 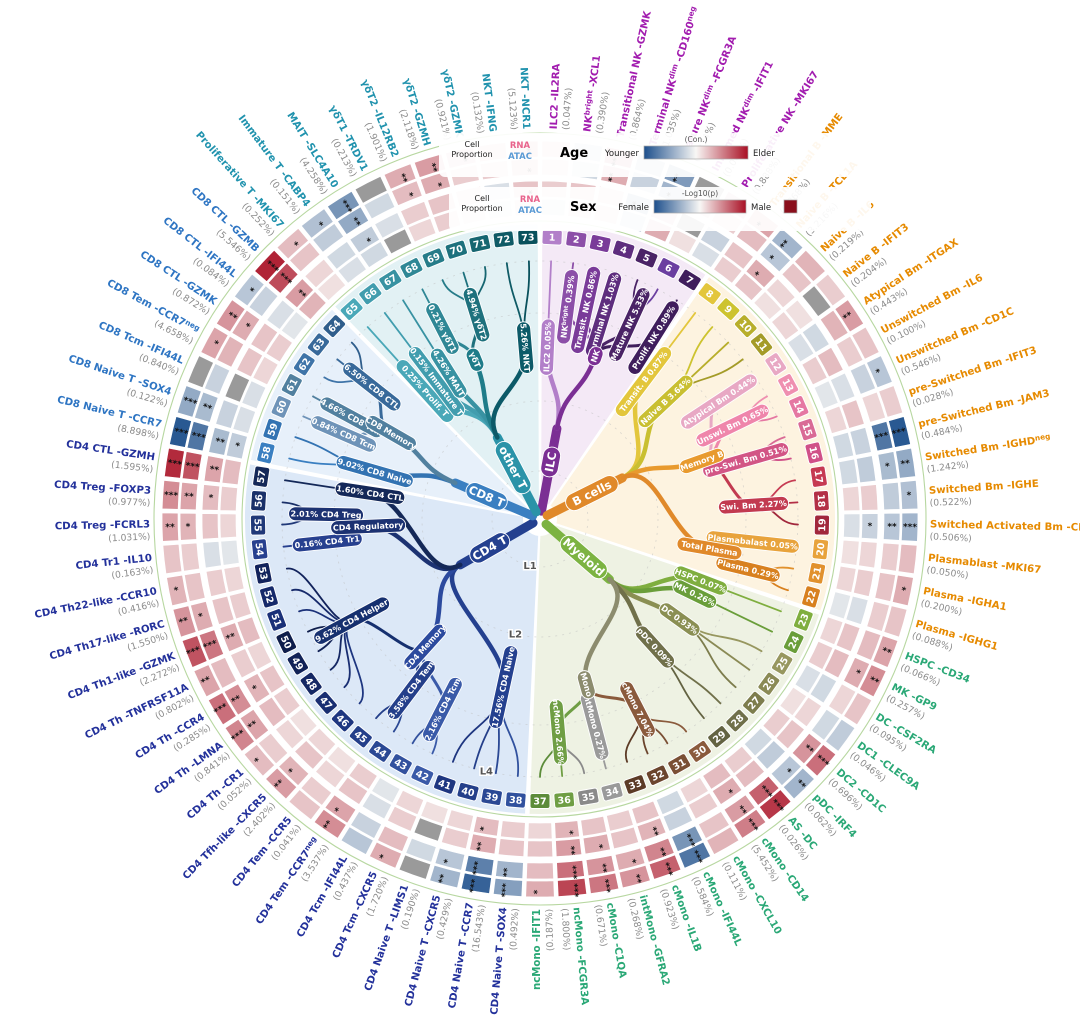 I want to click on legend-right-label: Male, so click(x=761, y=208).